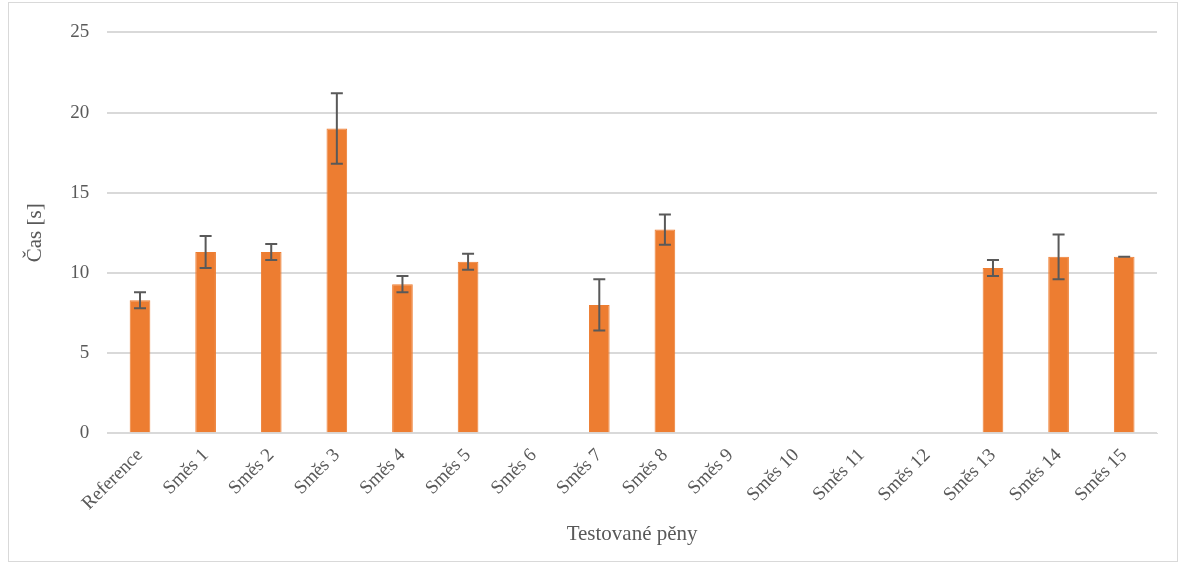 The width and height of the screenshot is (1179, 563). I want to click on y-axis-title: Čas [s], so click(34, 233).